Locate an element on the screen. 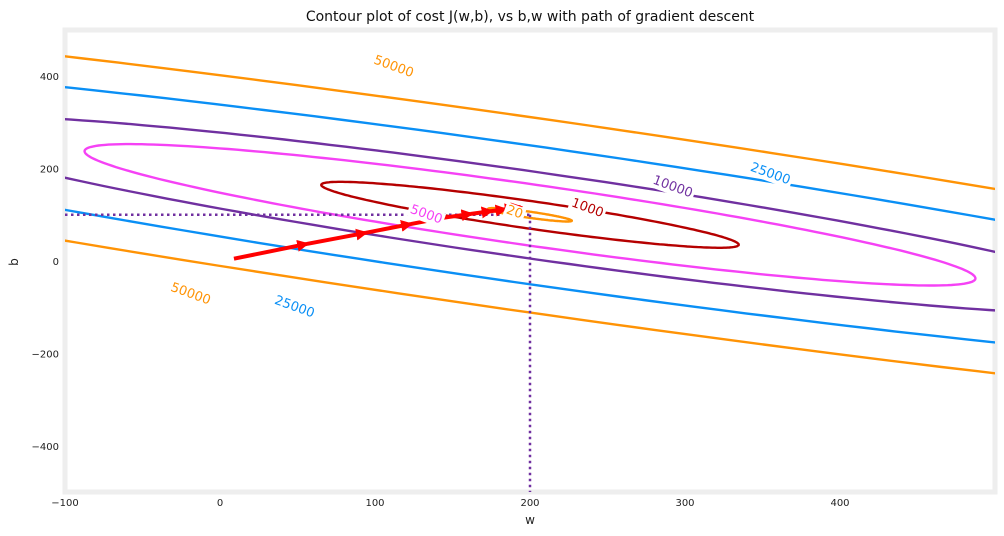  contour-label-20-0: 20 is located at coordinates (514, 213).